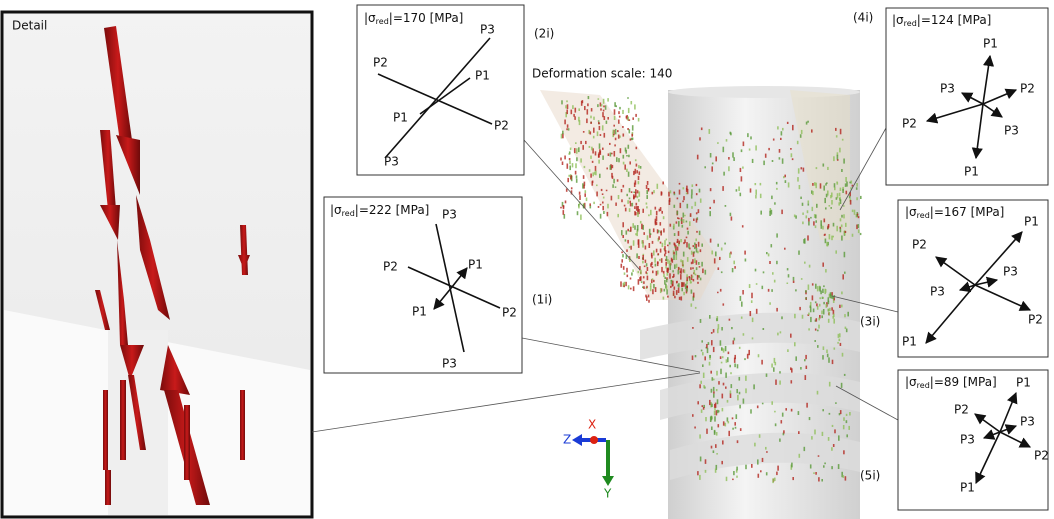  Describe the element at coordinates (445, 96) in the screenshot. I see `axis-line` at that location.